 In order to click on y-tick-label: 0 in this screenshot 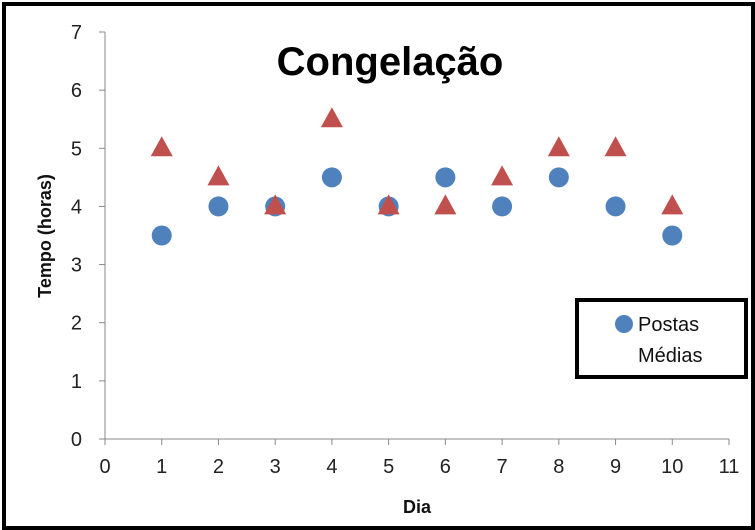, I will do `click(76, 440)`.